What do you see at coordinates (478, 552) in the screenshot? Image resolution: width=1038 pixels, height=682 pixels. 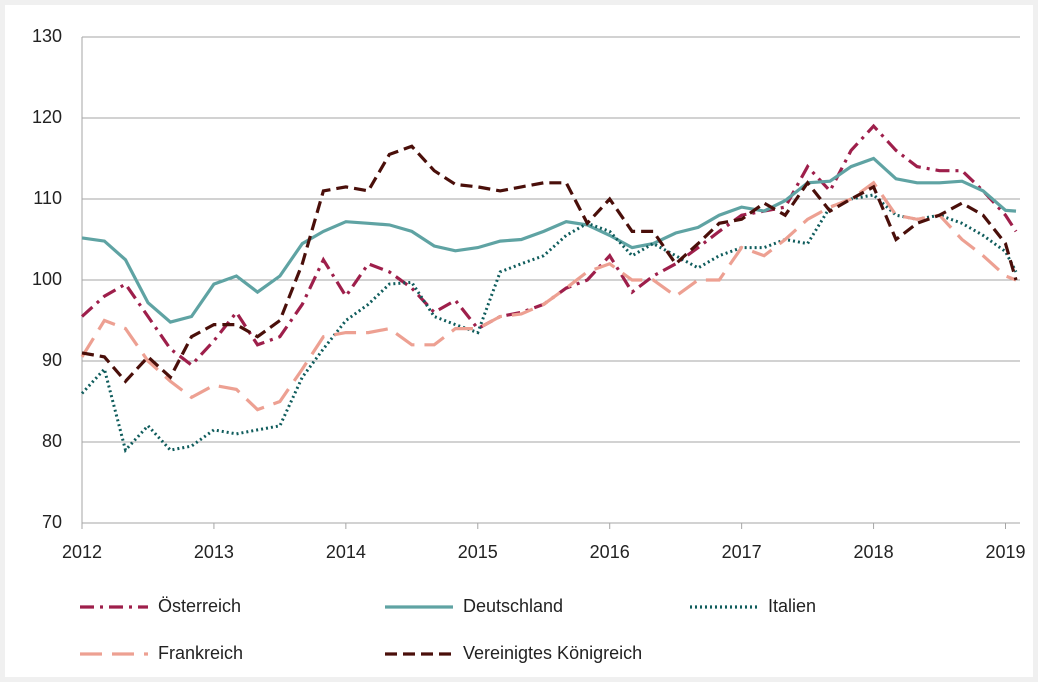 I see `x-tick-label: 2015` at bounding box center [478, 552].